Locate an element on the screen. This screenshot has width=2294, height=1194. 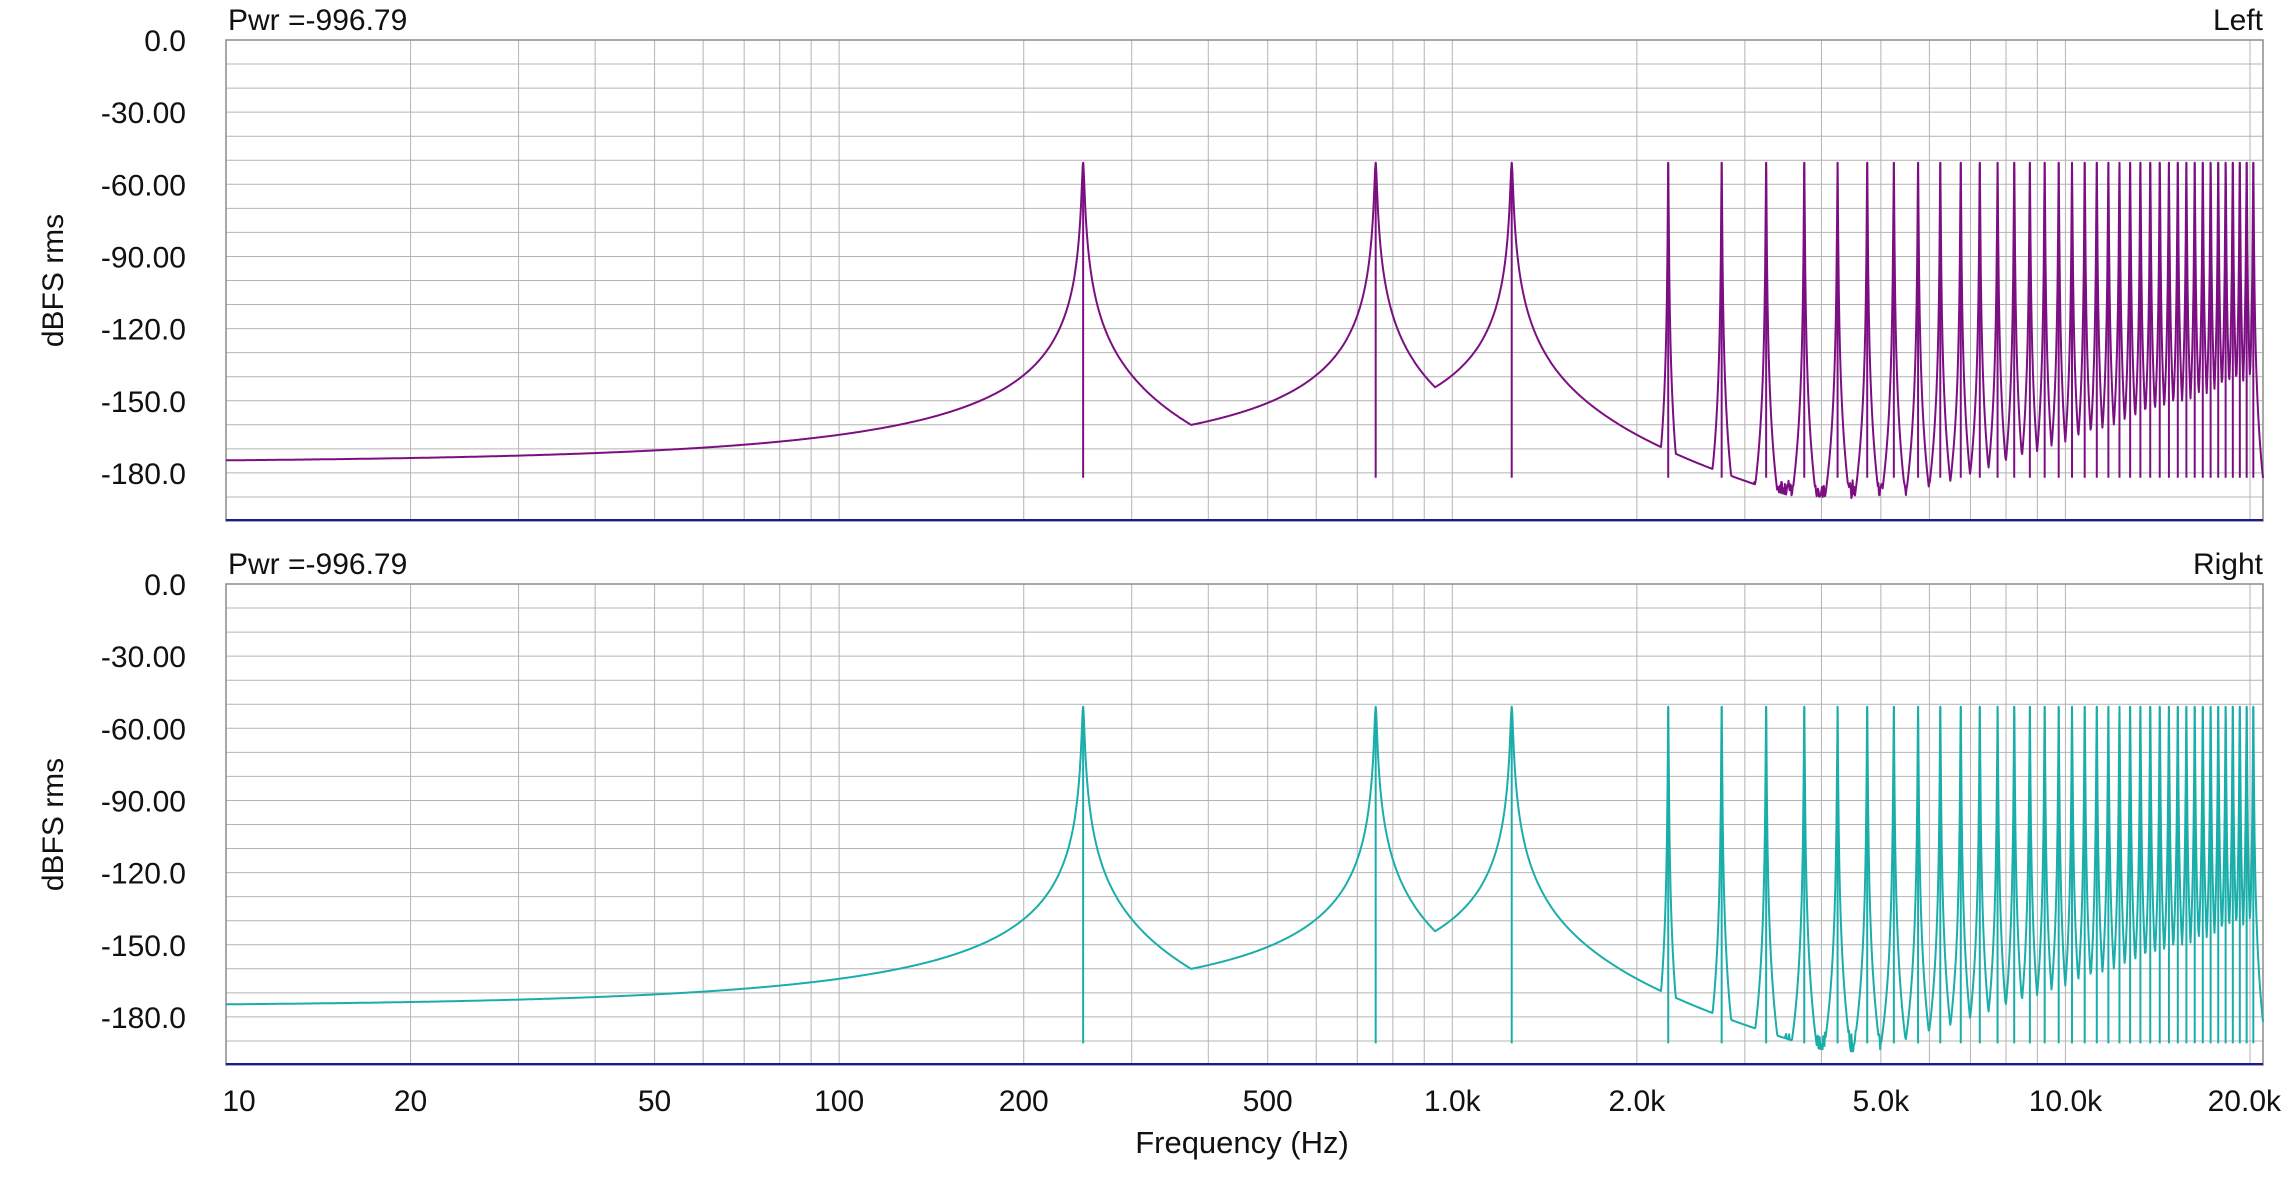
x-tick-label-200: 200 is located at coordinates (1024, 1101).